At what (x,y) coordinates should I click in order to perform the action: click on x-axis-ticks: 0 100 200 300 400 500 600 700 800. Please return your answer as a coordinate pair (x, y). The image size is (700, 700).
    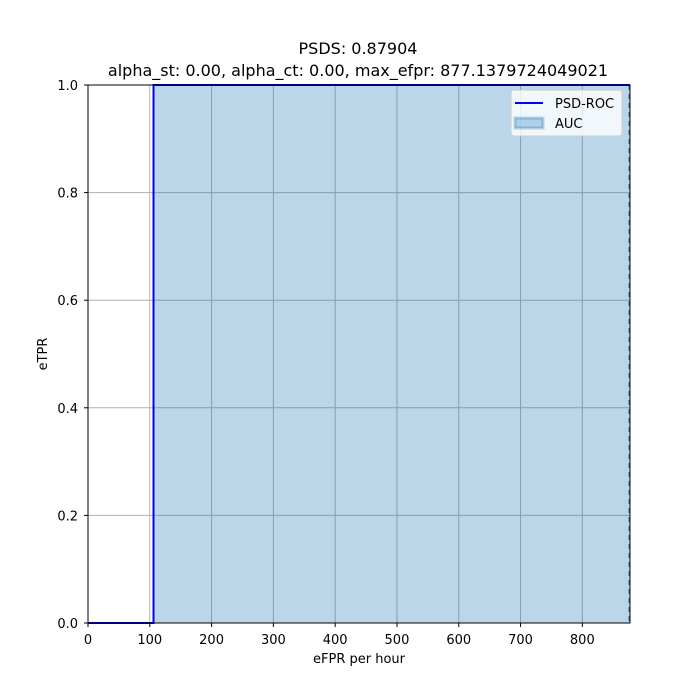
    Looking at the image, I should click on (339, 635).